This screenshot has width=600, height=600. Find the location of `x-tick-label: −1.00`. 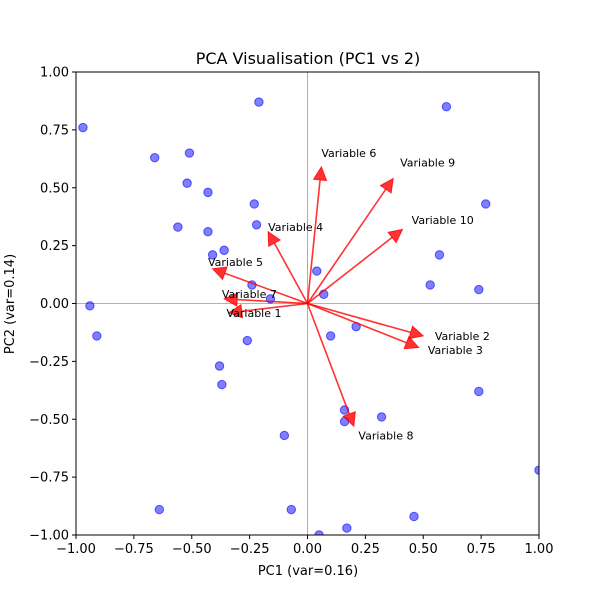

x-tick-label: −1.00 is located at coordinates (76, 549).